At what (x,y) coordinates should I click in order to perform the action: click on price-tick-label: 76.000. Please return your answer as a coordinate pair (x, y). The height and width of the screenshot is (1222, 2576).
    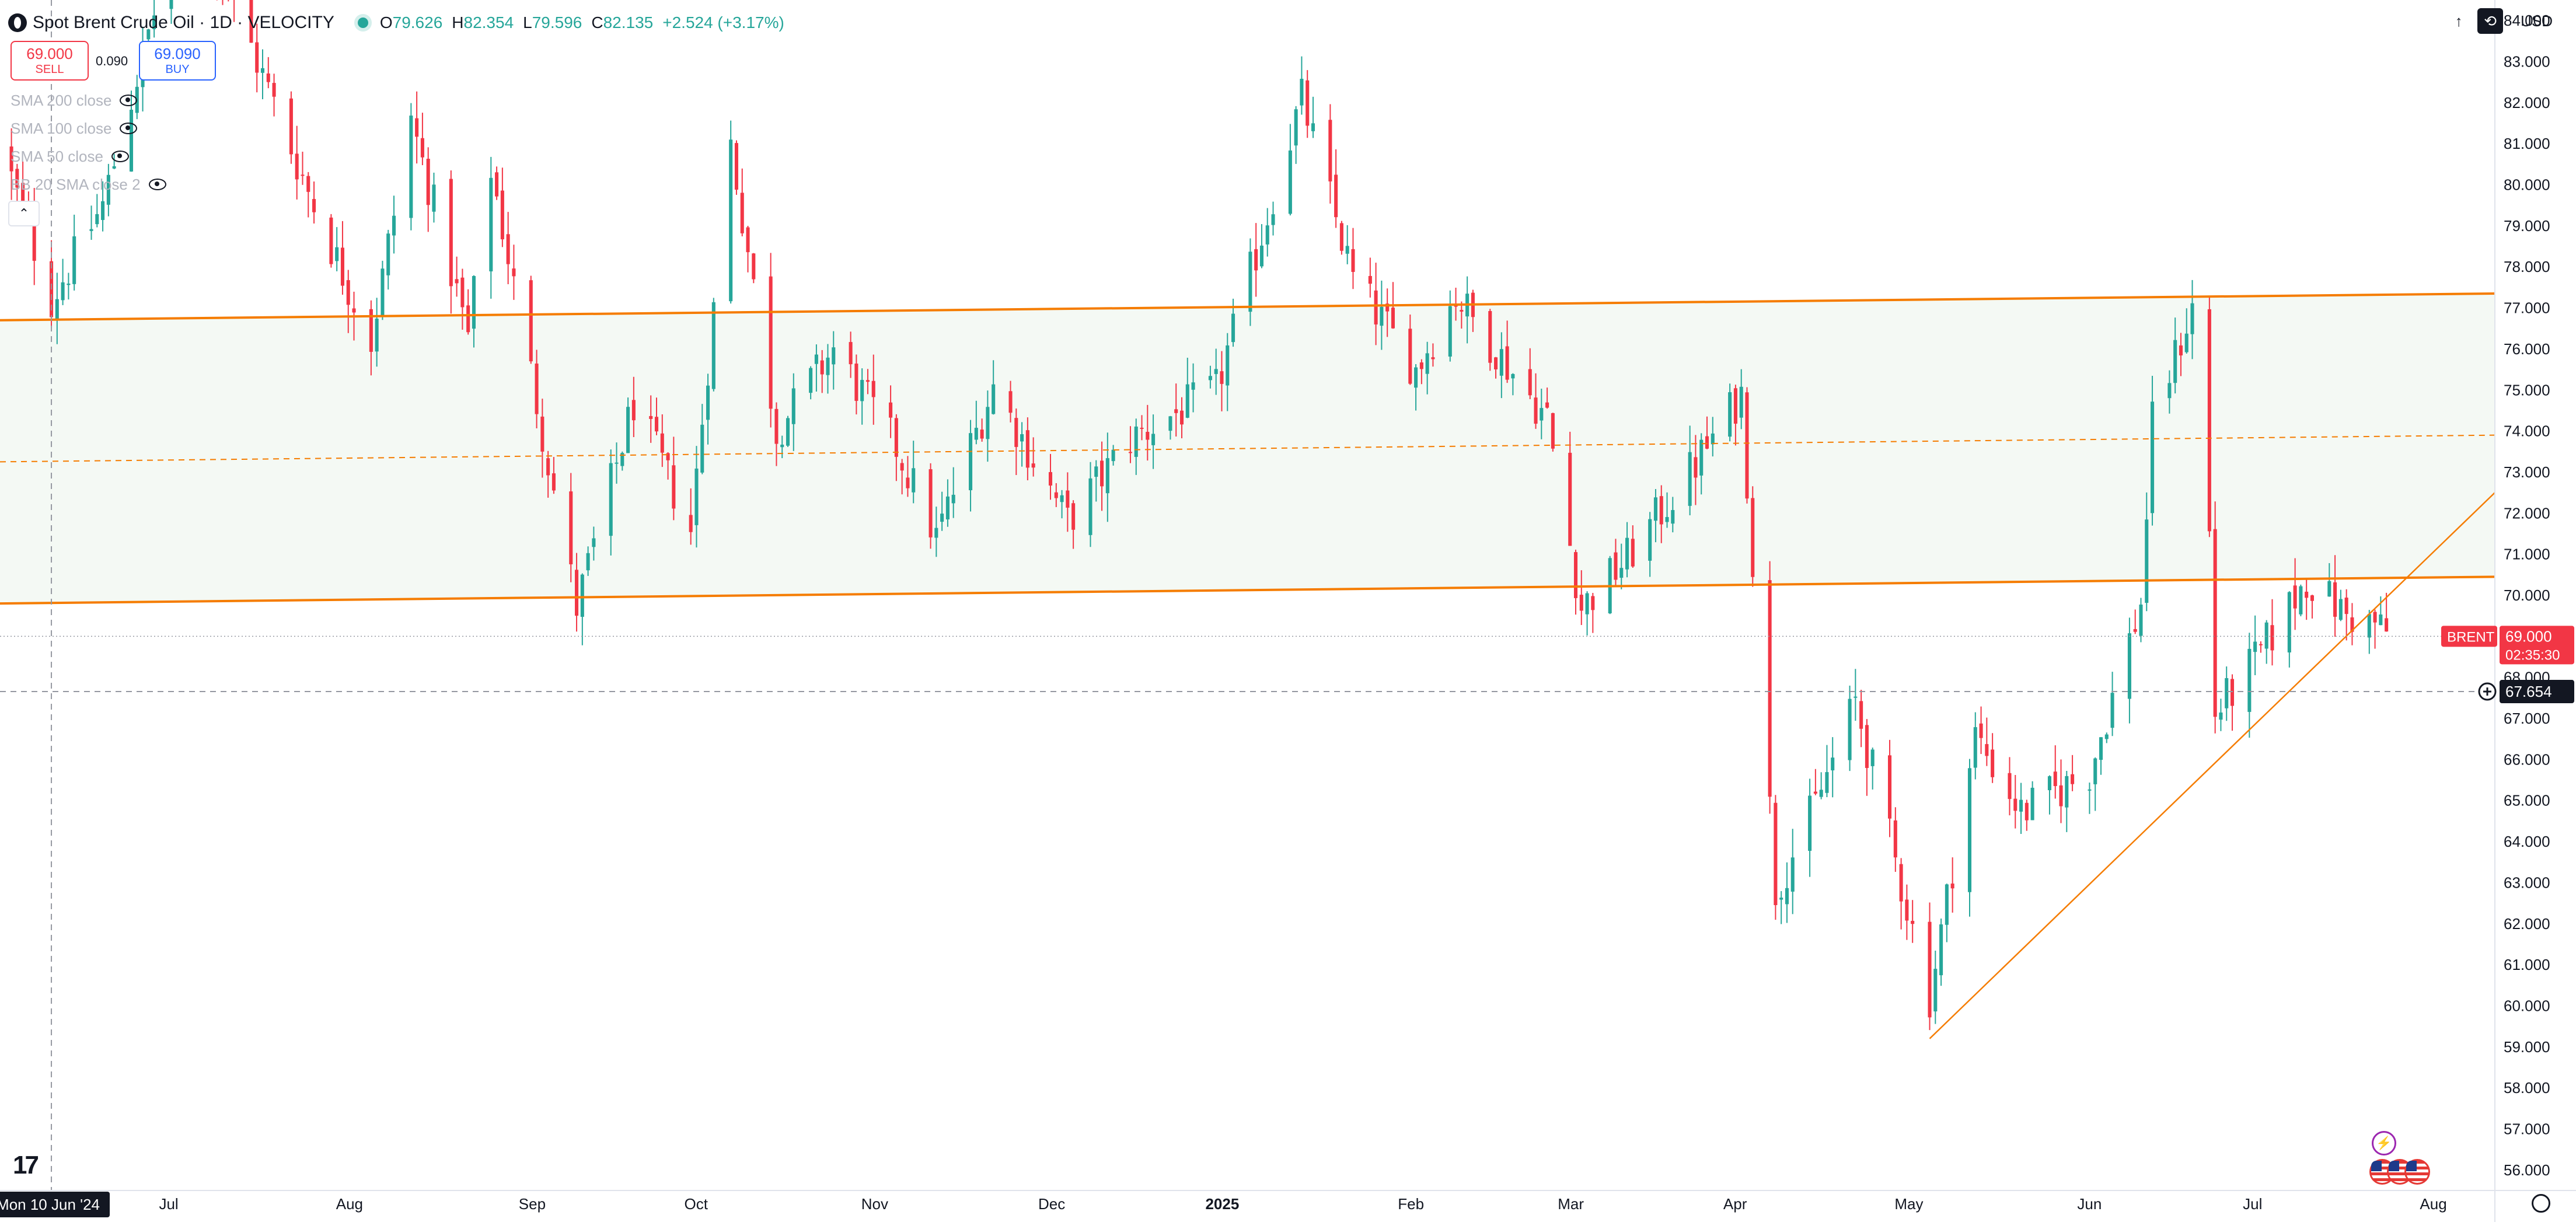
    Looking at the image, I should click on (2527, 349).